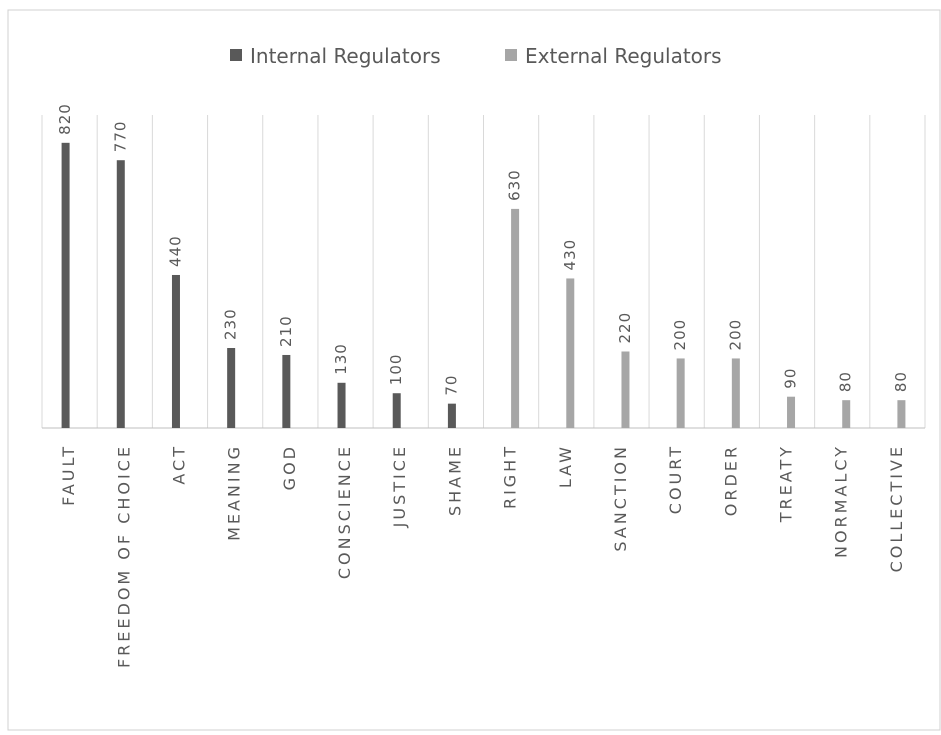 The height and width of the screenshot is (735, 941). Describe the element at coordinates (175, 251) in the screenshot. I see `value-label: 440` at that location.